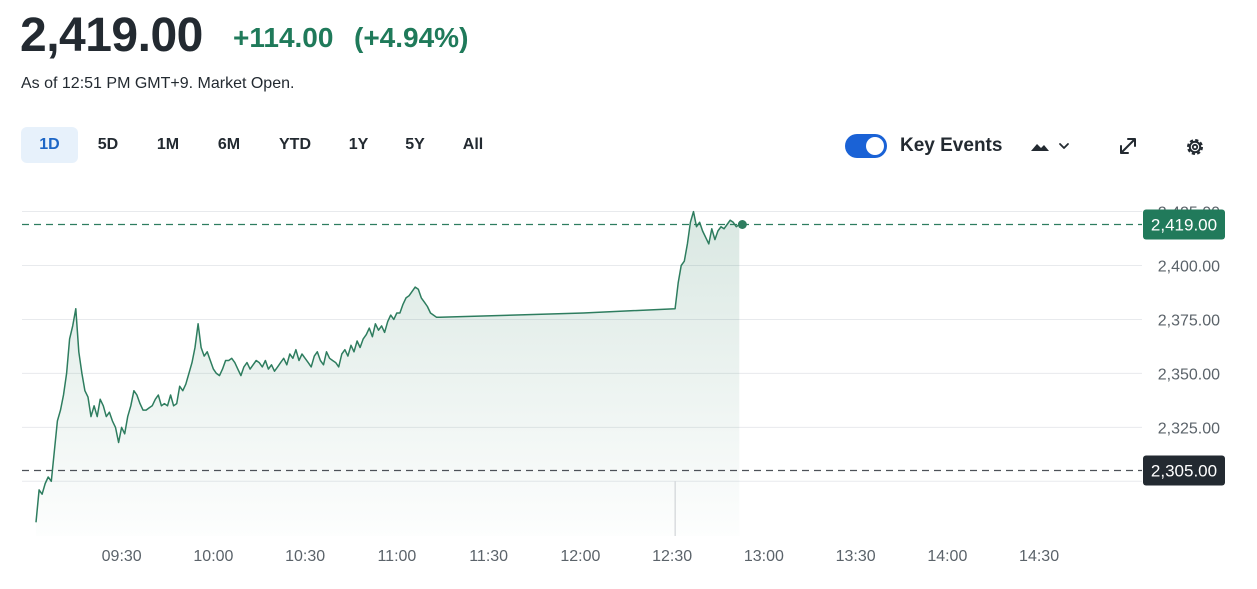 Image resolution: width=1257 pixels, height=589 pixels. I want to click on chevron-down-icon, so click(1064, 146).